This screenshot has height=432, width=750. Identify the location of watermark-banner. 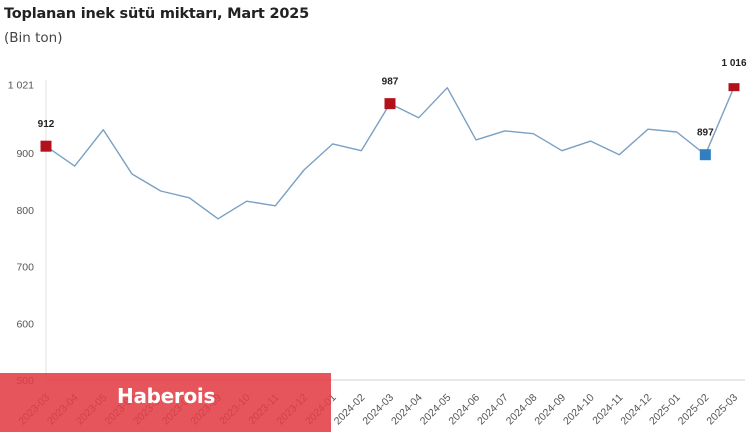
(165, 402).